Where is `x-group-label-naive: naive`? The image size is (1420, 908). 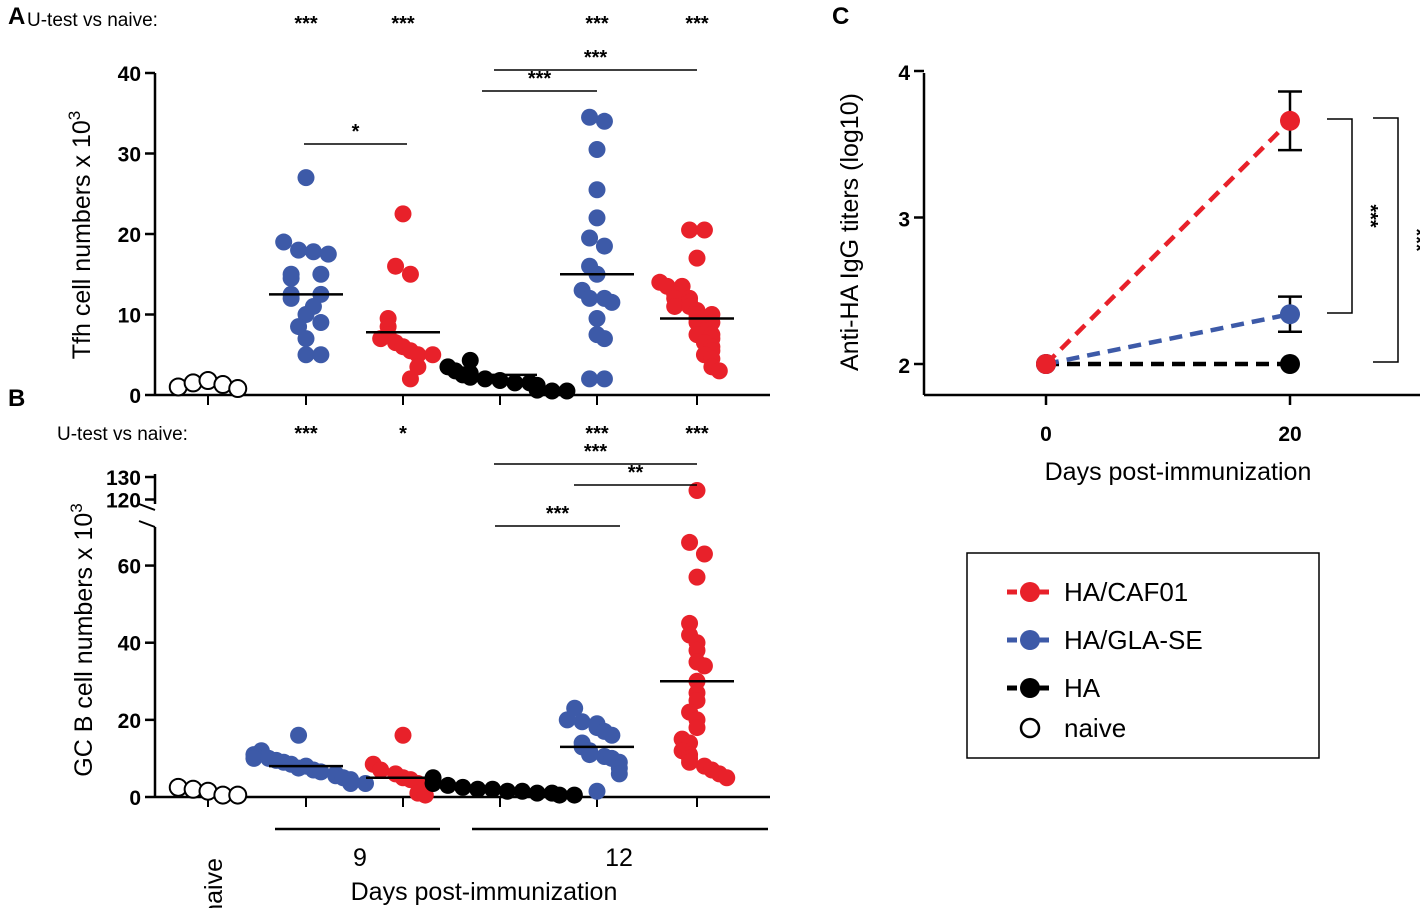
x-group-label-naive: naive is located at coordinates (214, 883).